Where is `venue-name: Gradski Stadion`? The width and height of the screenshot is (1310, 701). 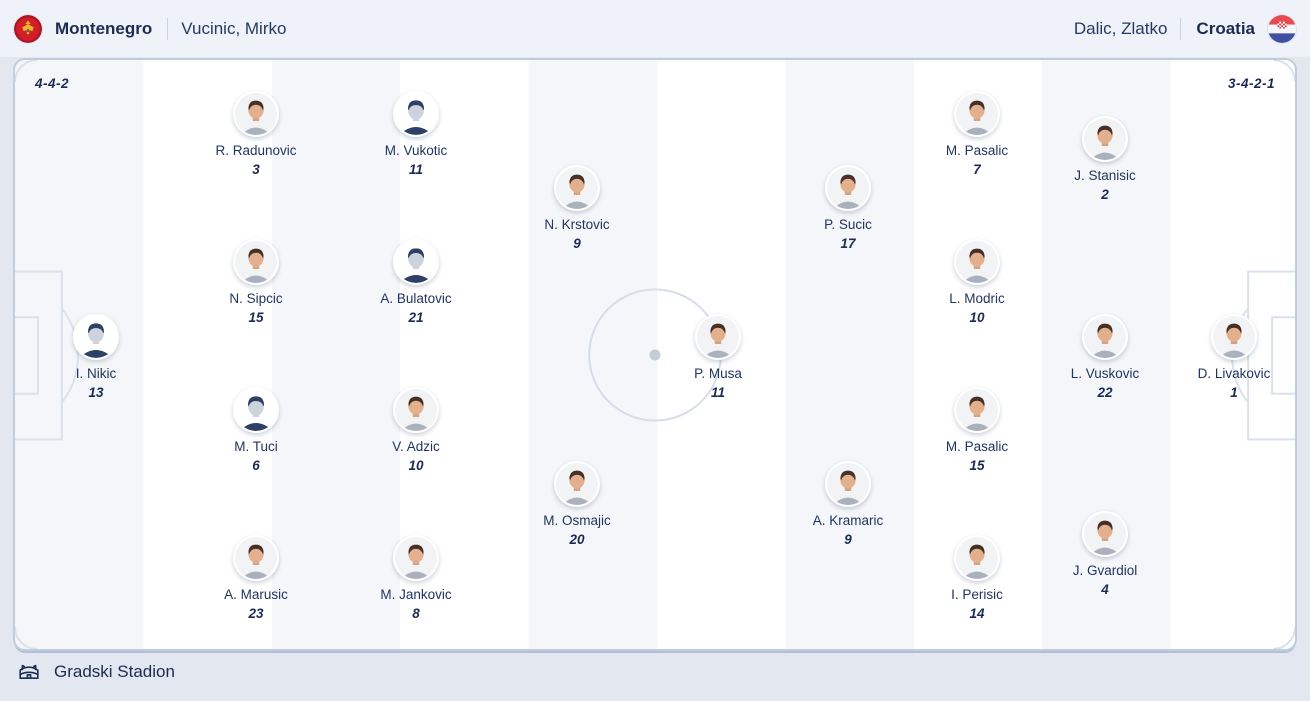 venue-name: Gradski Stadion is located at coordinates (114, 671).